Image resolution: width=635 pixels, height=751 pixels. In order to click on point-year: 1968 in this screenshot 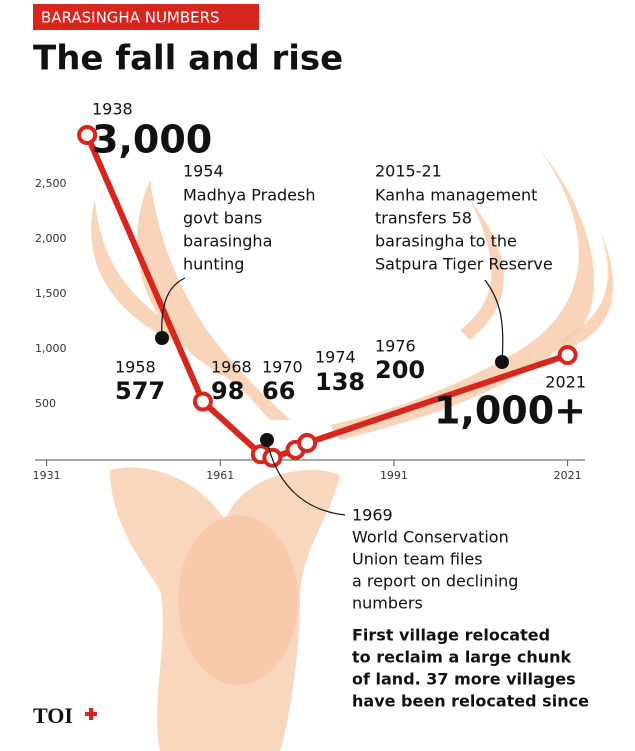, I will do `click(231, 367)`.